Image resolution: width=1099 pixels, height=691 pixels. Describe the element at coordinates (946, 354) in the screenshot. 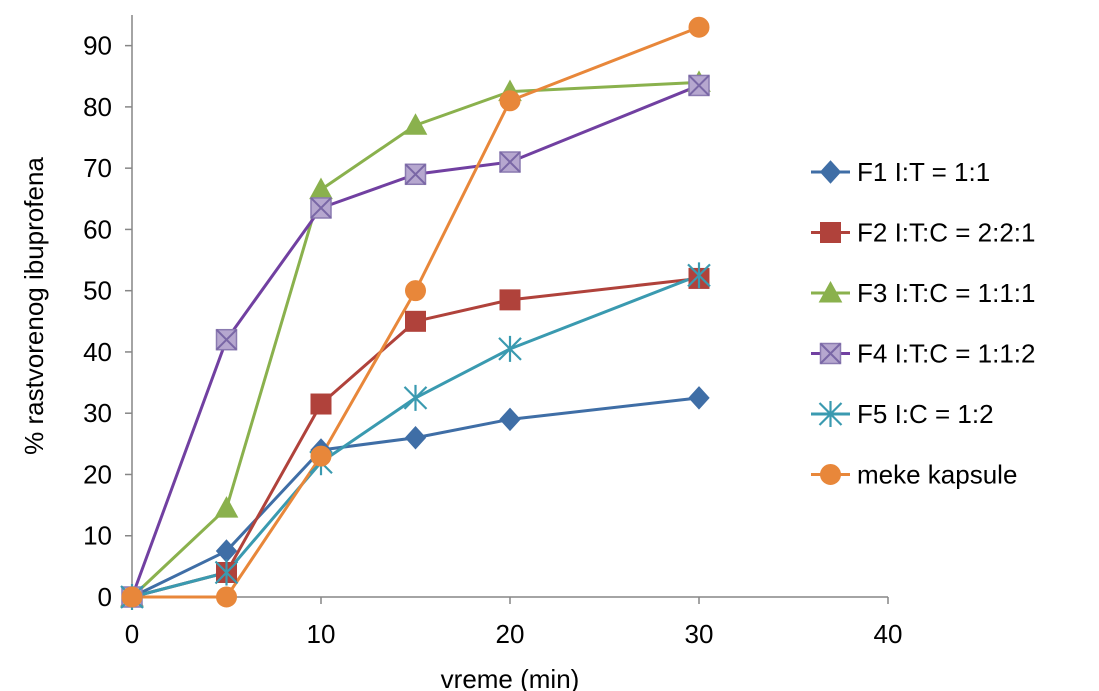

I see `legend-label: F4 I:T:C = 1:1:2` at that location.